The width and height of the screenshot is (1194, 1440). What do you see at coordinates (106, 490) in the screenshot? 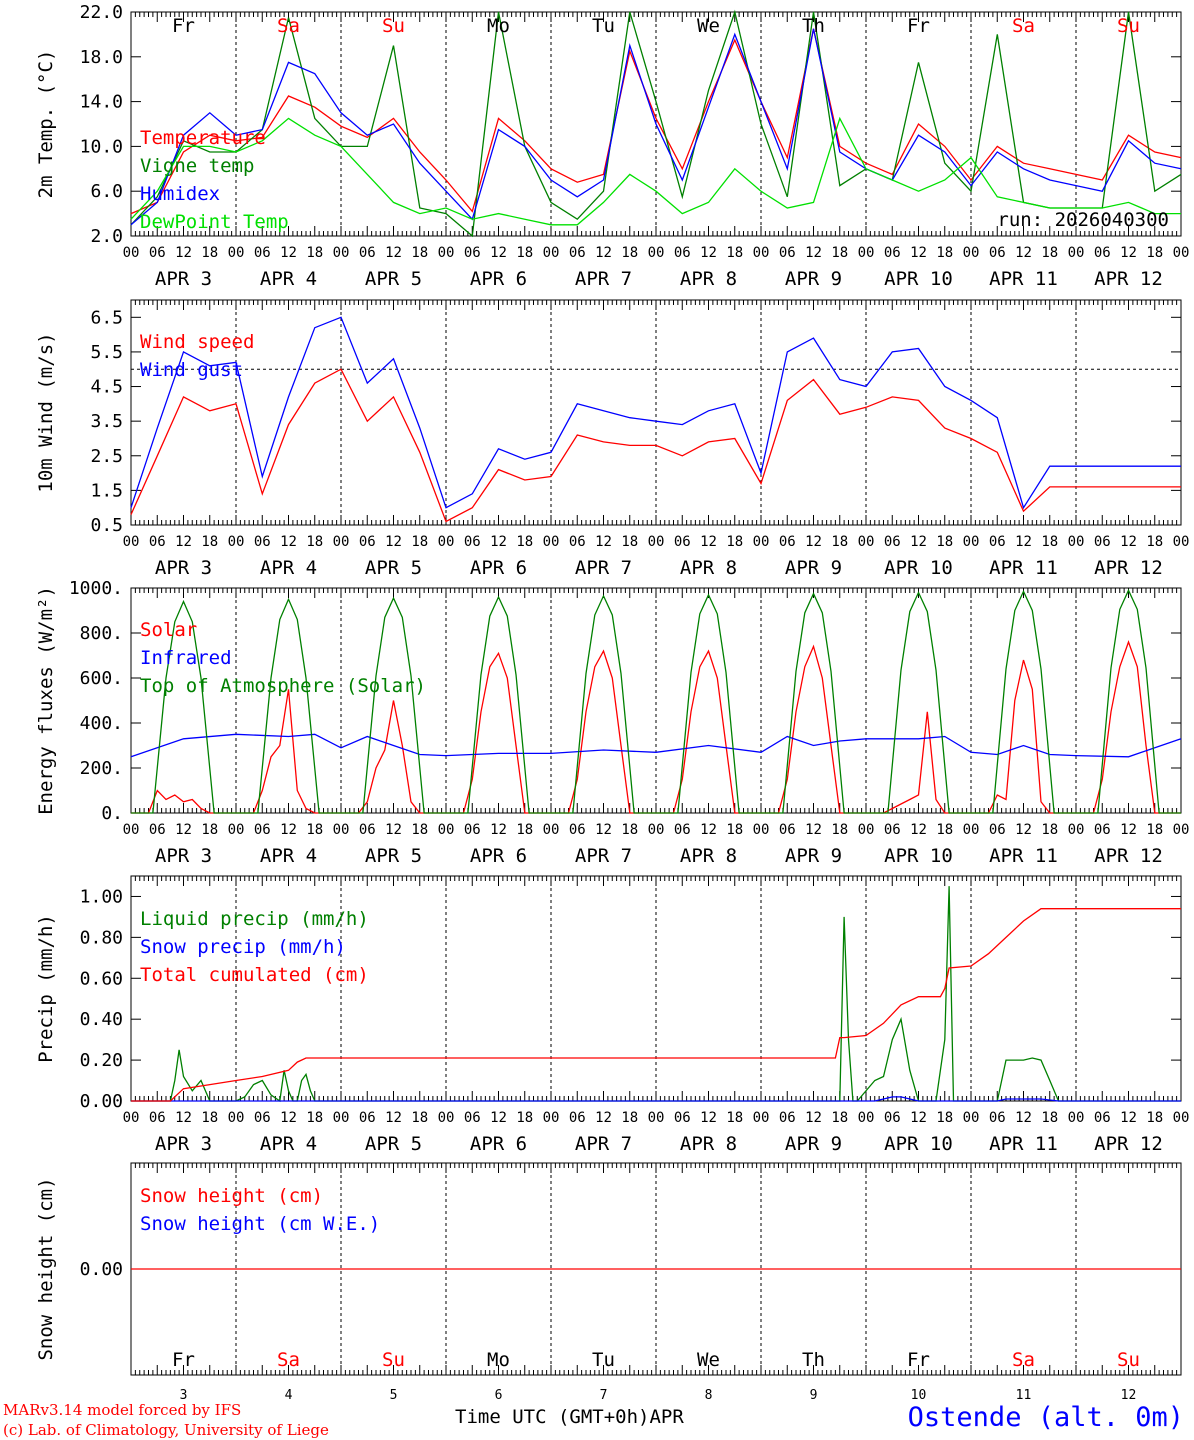
I see `y-tick-label: 1.5` at bounding box center [106, 490].